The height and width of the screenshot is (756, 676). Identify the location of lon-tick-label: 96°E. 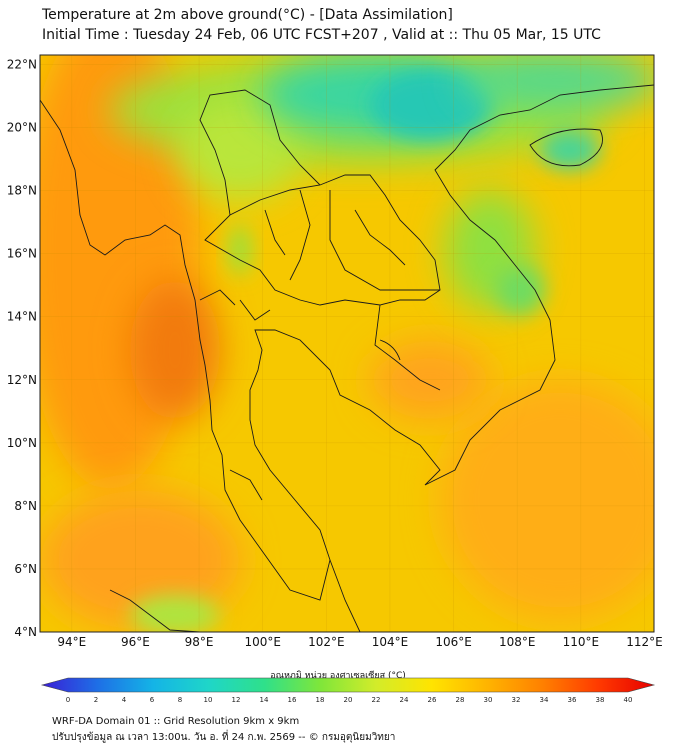
(135, 642).